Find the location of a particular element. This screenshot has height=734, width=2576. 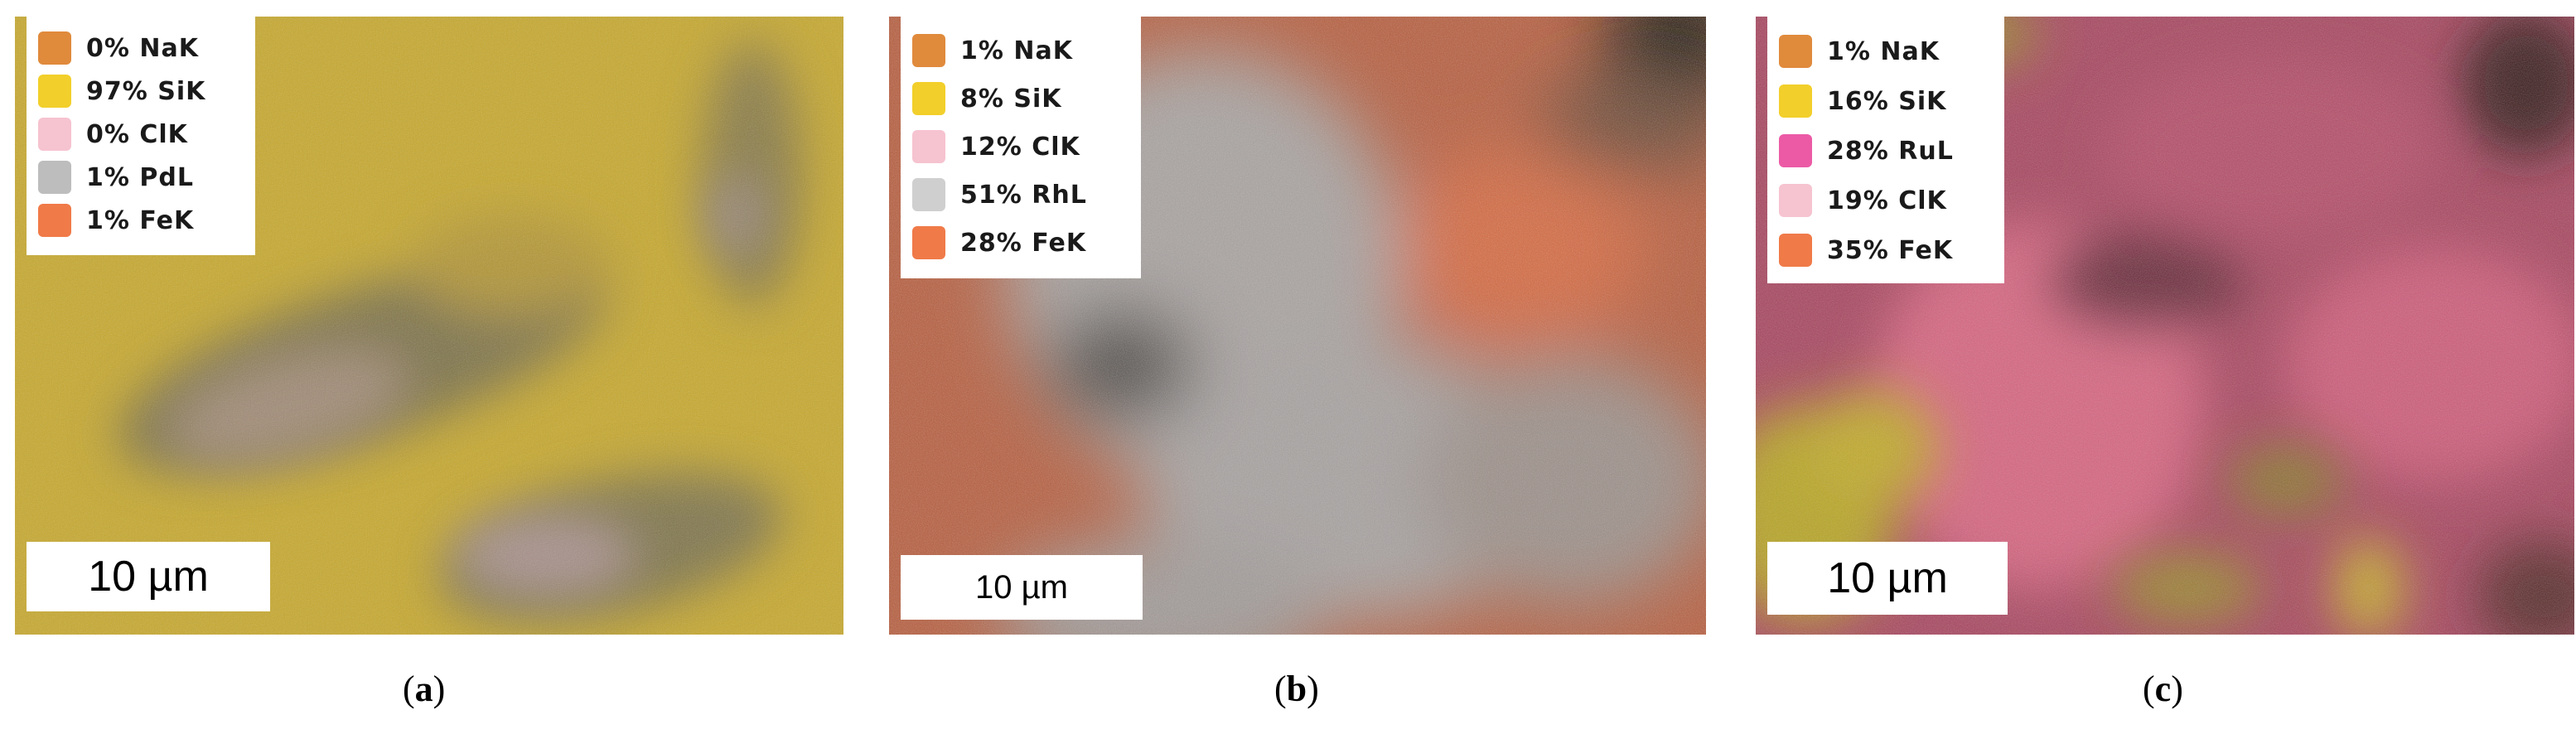

legend-b: 1% NaK 8% SiK 12% ClK 51% RhL 28% FeK is located at coordinates (1021, 147).